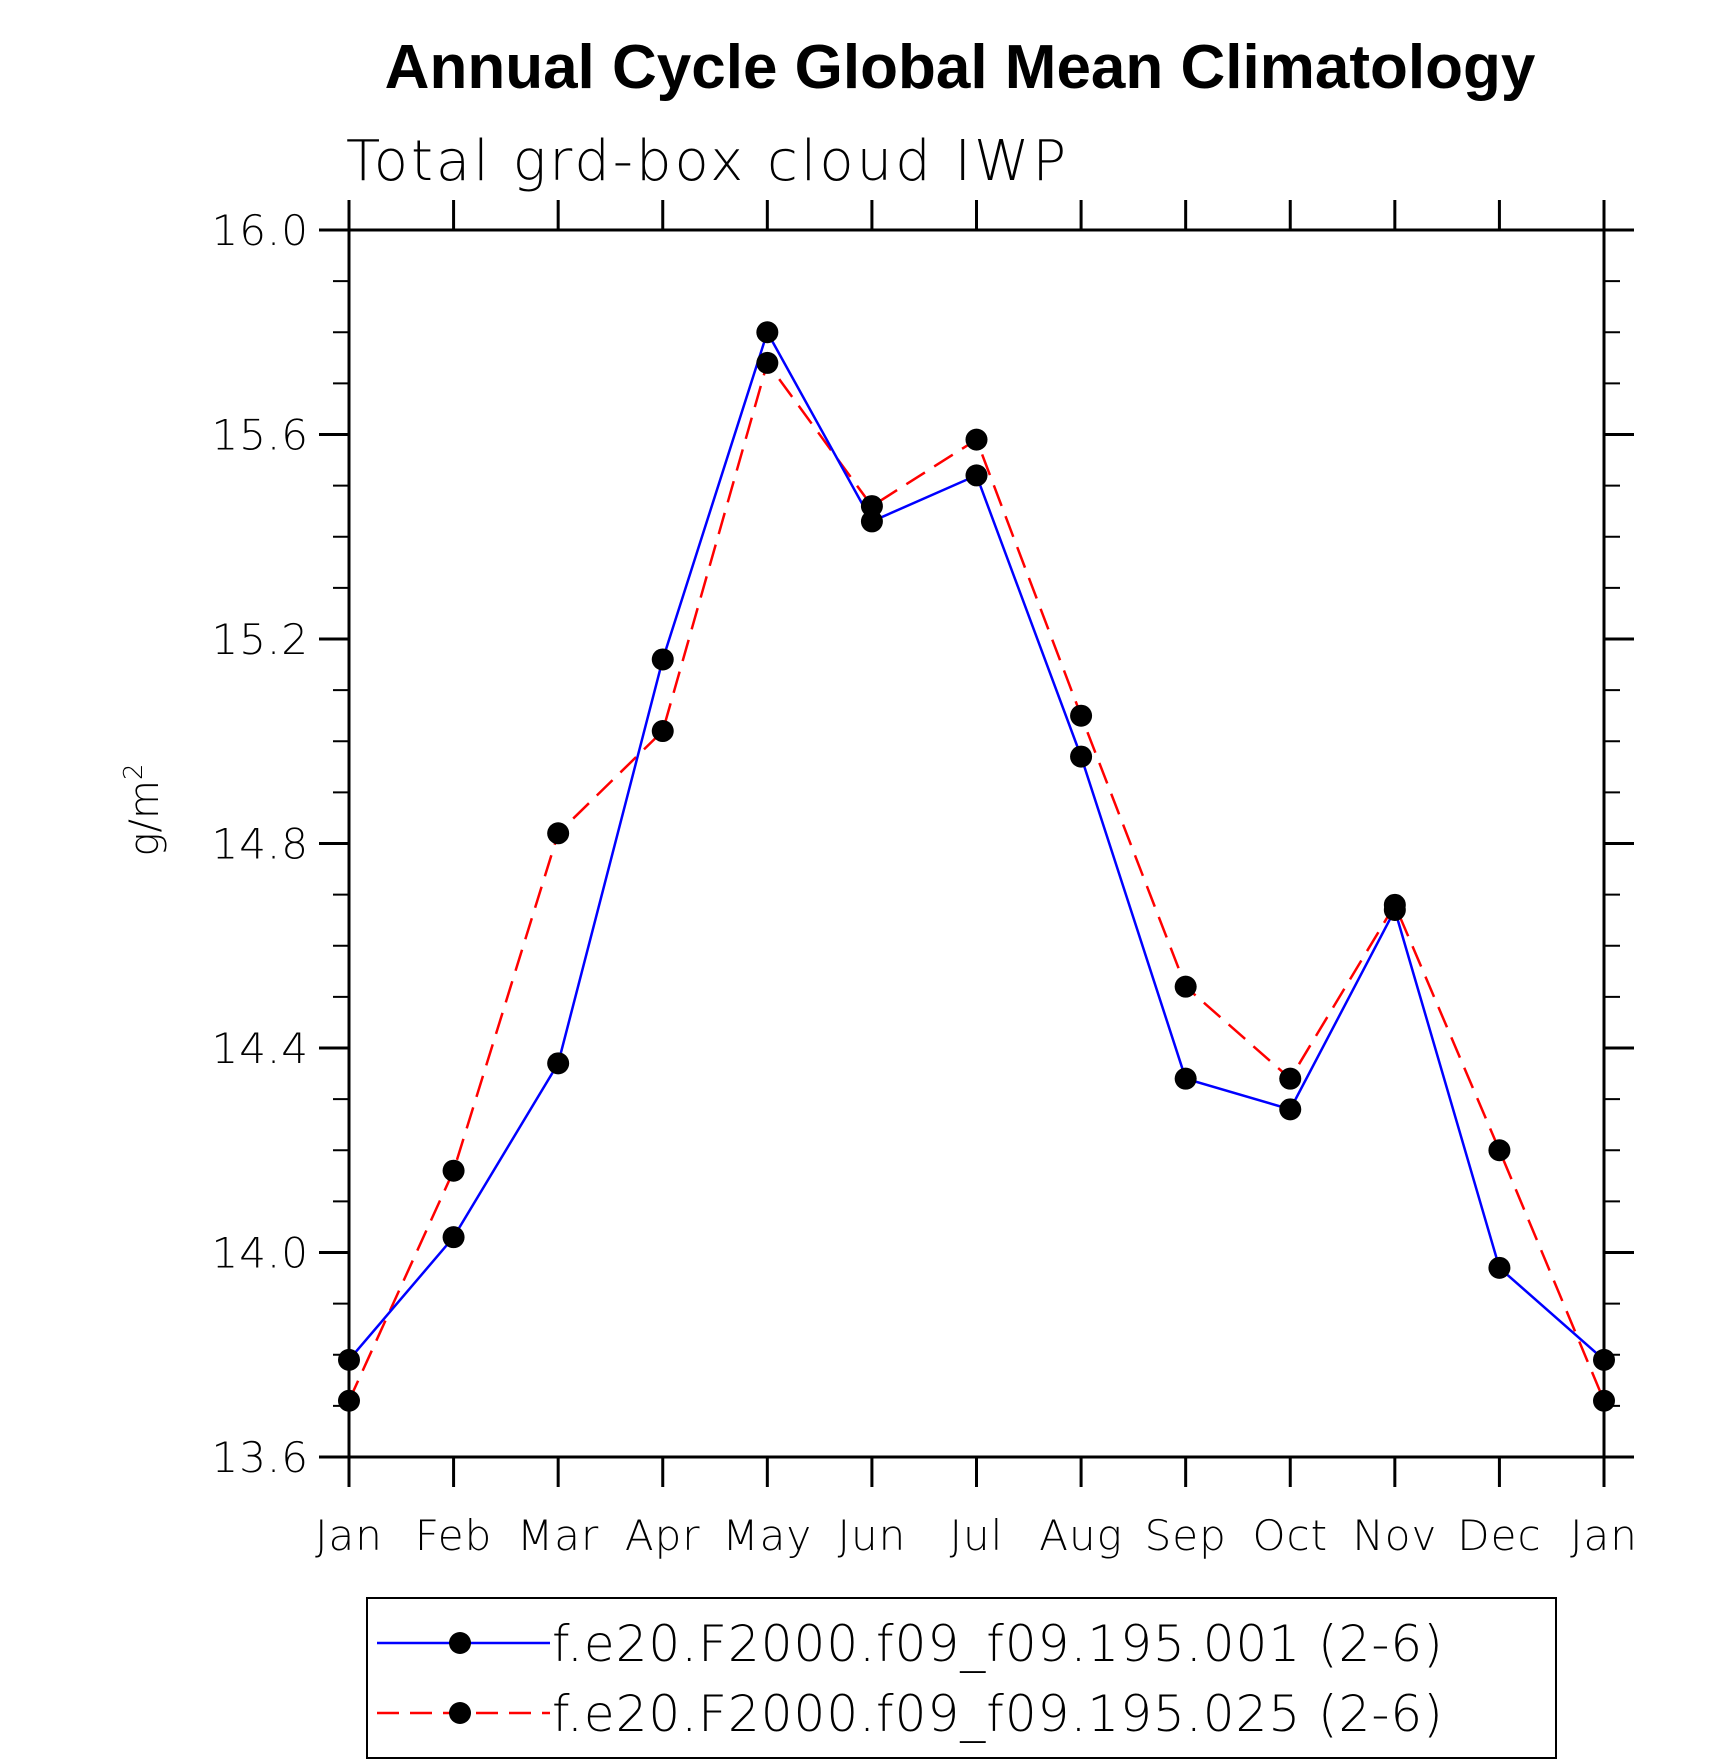 Image resolution: width=1710 pixels, height=1762 pixels. I want to click on x-tick-label: May, so click(767, 1535).